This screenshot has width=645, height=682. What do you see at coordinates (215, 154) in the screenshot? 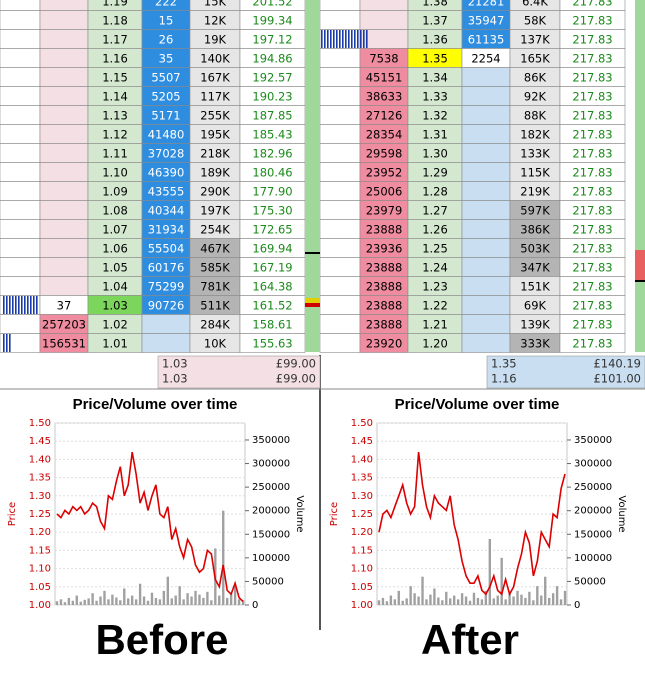
I see `ladder-volume: 218K` at bounding box center [215, 154].